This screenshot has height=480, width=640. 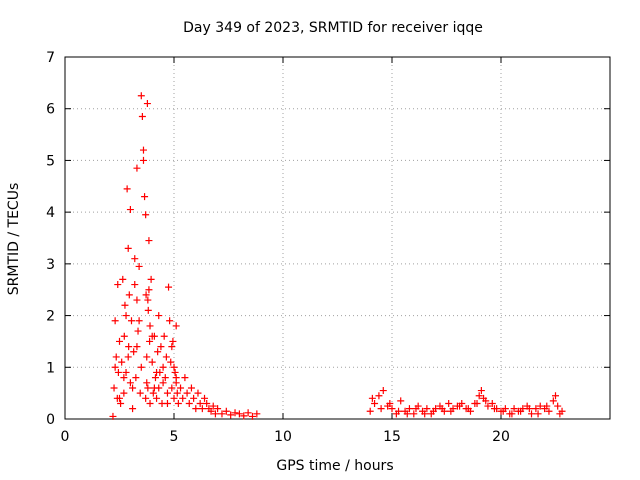 What do you see at coordinates (50, 265) in the screenshot?
I see `y-tick-label: 3` at bounding box center [50, 265].